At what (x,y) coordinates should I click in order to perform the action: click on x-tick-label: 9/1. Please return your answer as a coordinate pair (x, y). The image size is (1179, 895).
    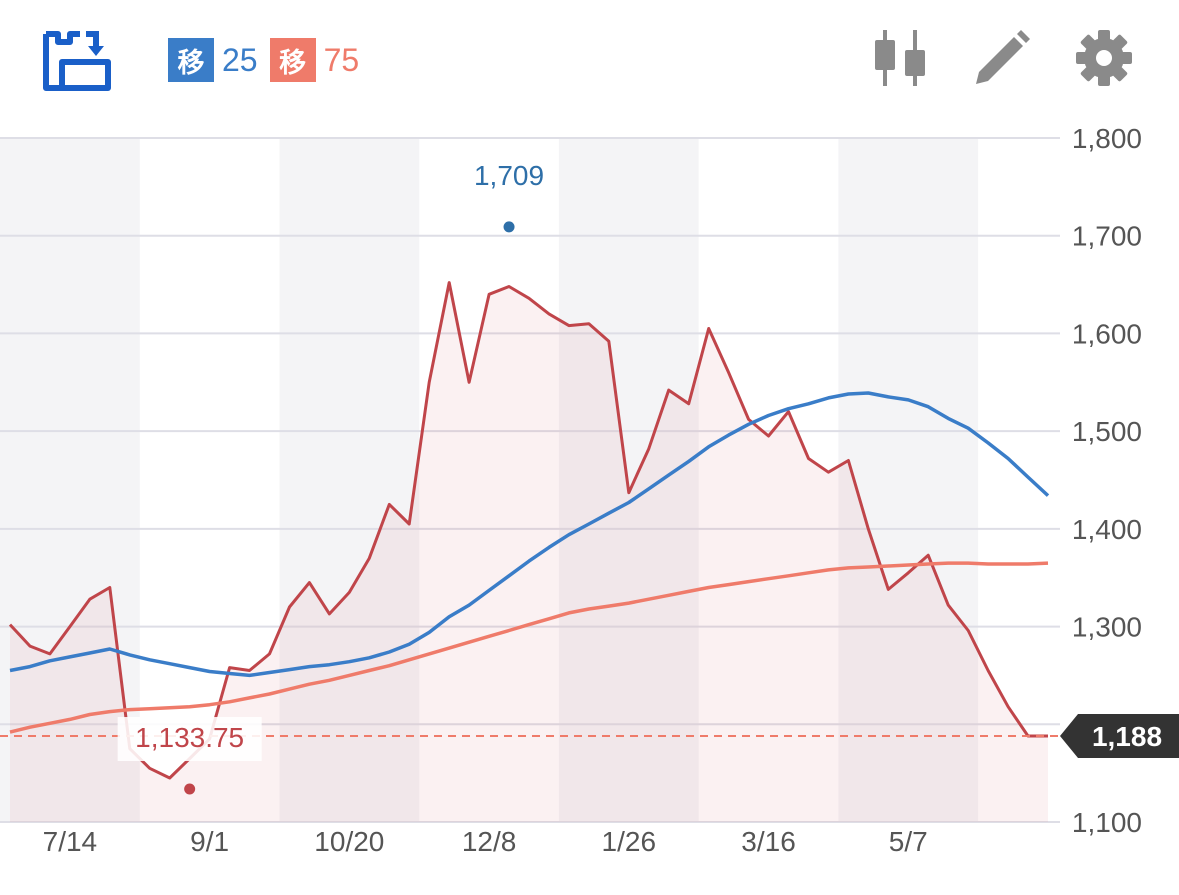
    Looking at the image, I should click on (209, 841).